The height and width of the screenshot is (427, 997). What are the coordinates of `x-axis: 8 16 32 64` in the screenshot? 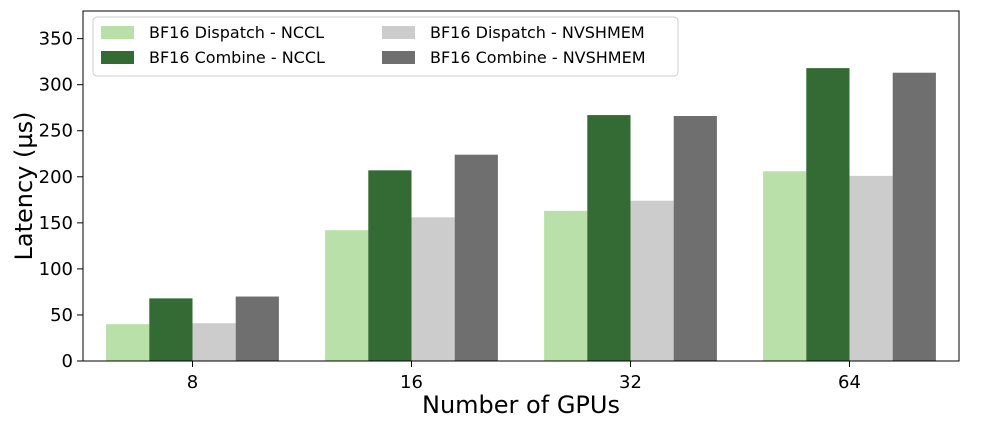 It's located at (524, 377).